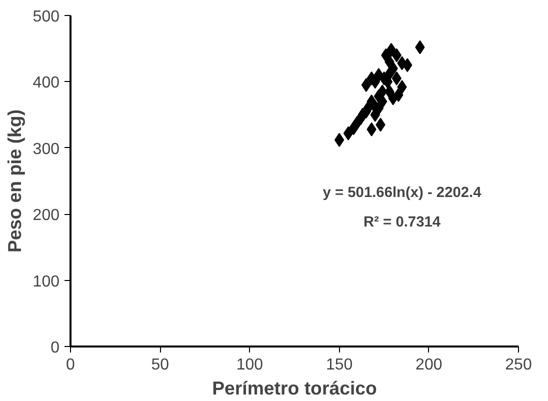  I want to click on x-tick-label: 0, so click(71, 365).